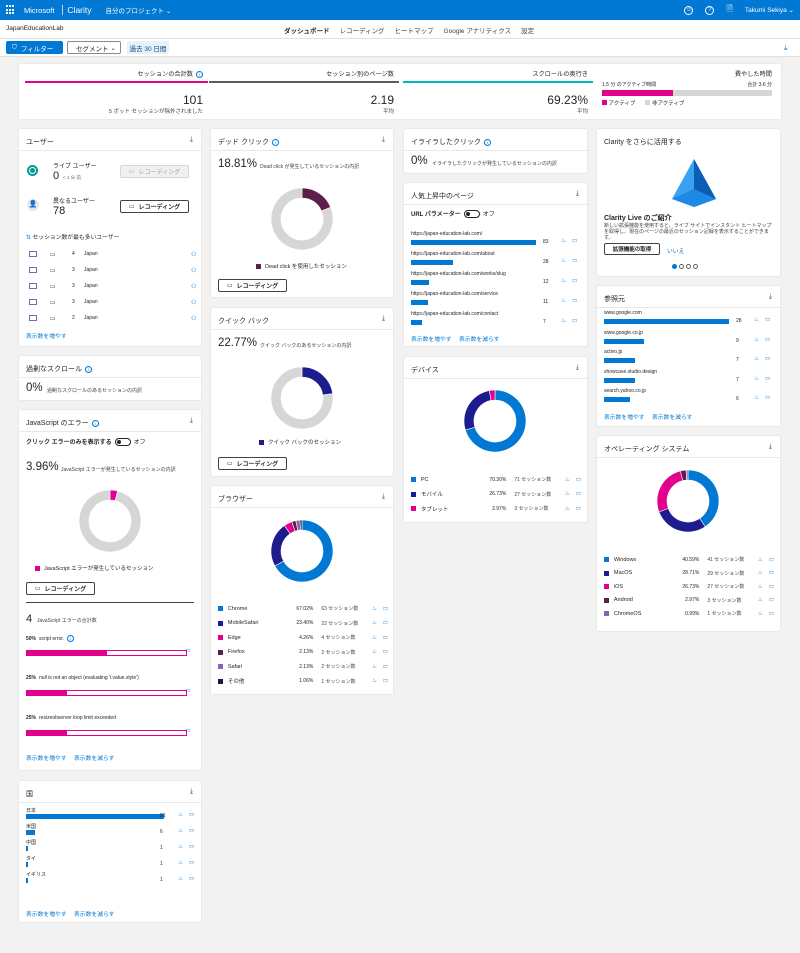  I want to click on clarity-brand: Clarity, so click(79, 10).